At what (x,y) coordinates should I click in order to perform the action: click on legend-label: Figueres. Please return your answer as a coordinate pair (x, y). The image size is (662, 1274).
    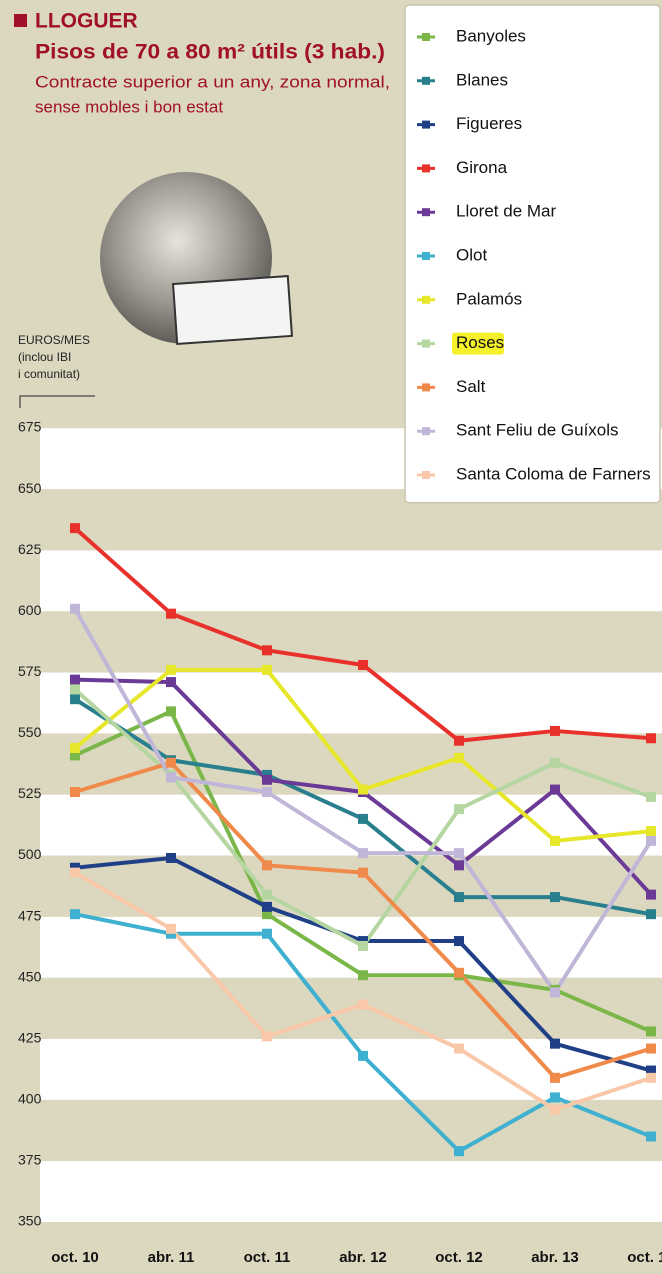
    Looking at the image, I should click on (489, 123).